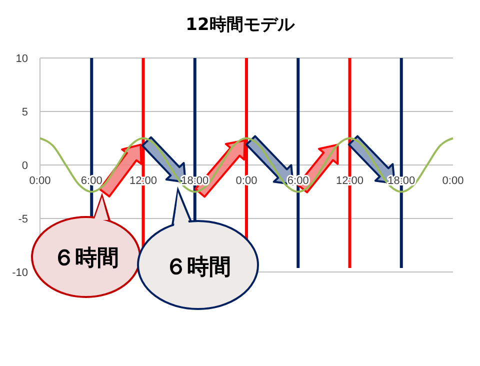 The width and height of the screenshot is (480, 366). I want to click on y-tick-label: -10, so click(20, 273).